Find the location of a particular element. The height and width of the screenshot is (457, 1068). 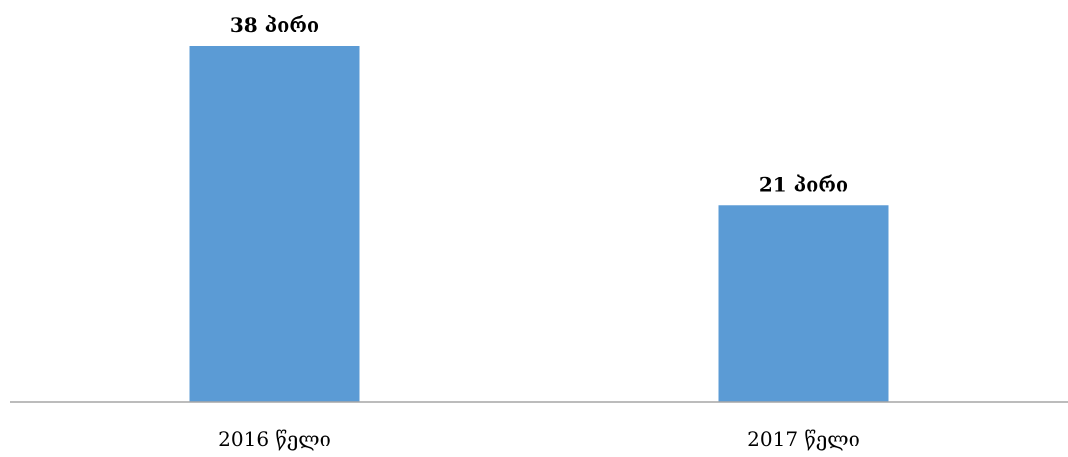

data-label-1: 38 პირი is located at coordinates (274, 25).